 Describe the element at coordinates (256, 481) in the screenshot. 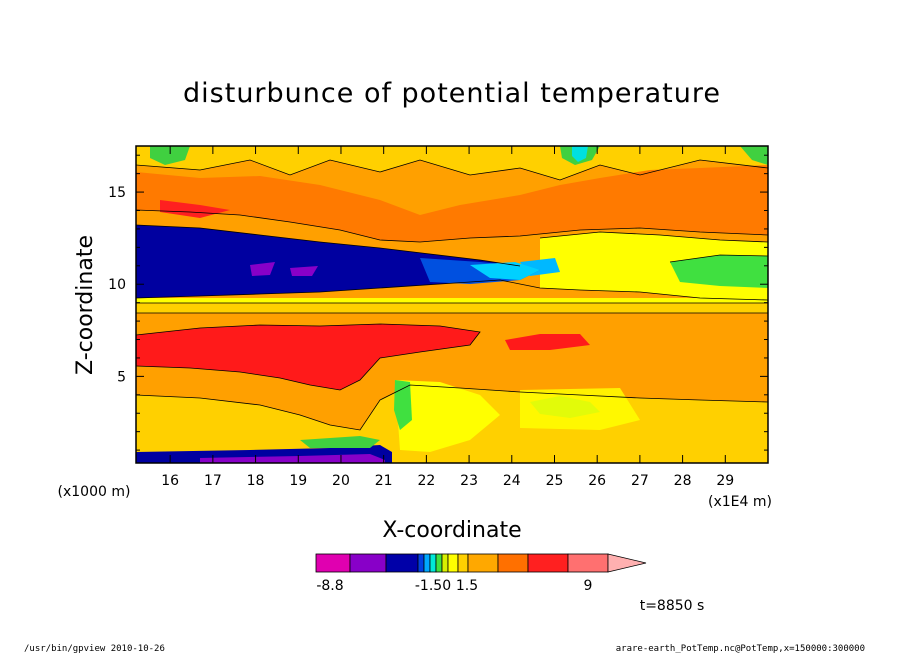

I see `x-tick-label: 18` at that location.